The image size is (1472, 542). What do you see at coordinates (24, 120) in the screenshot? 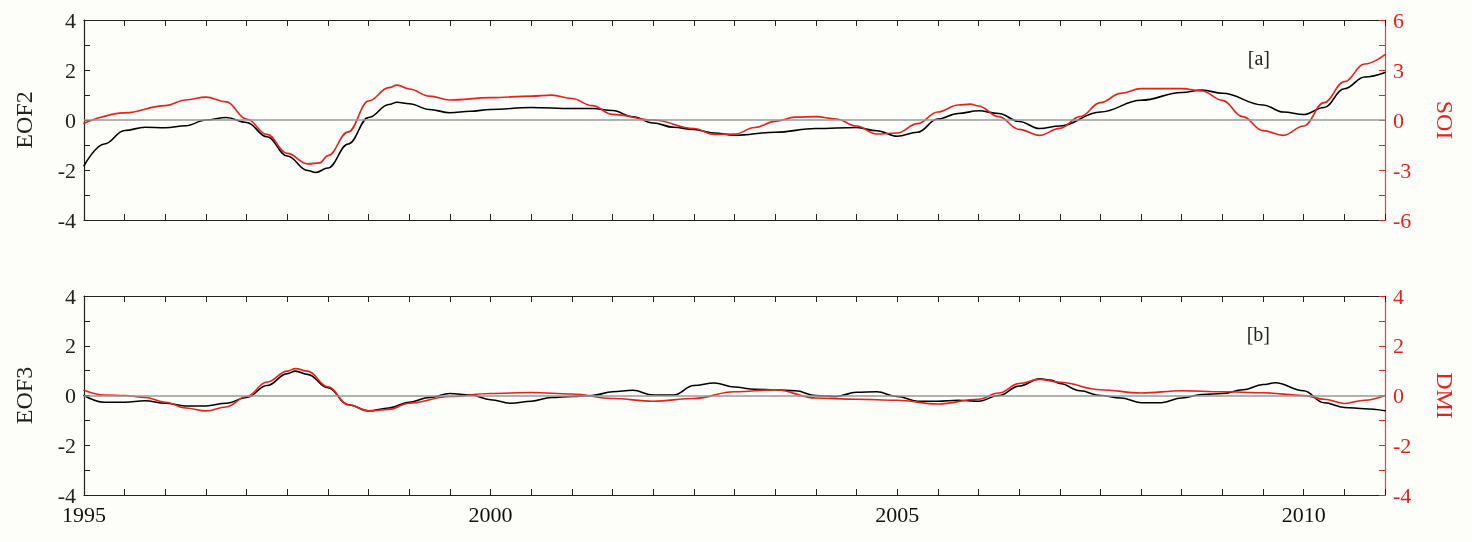
I see `y-axis-title: EOF2` at bounding box center [24, 120].